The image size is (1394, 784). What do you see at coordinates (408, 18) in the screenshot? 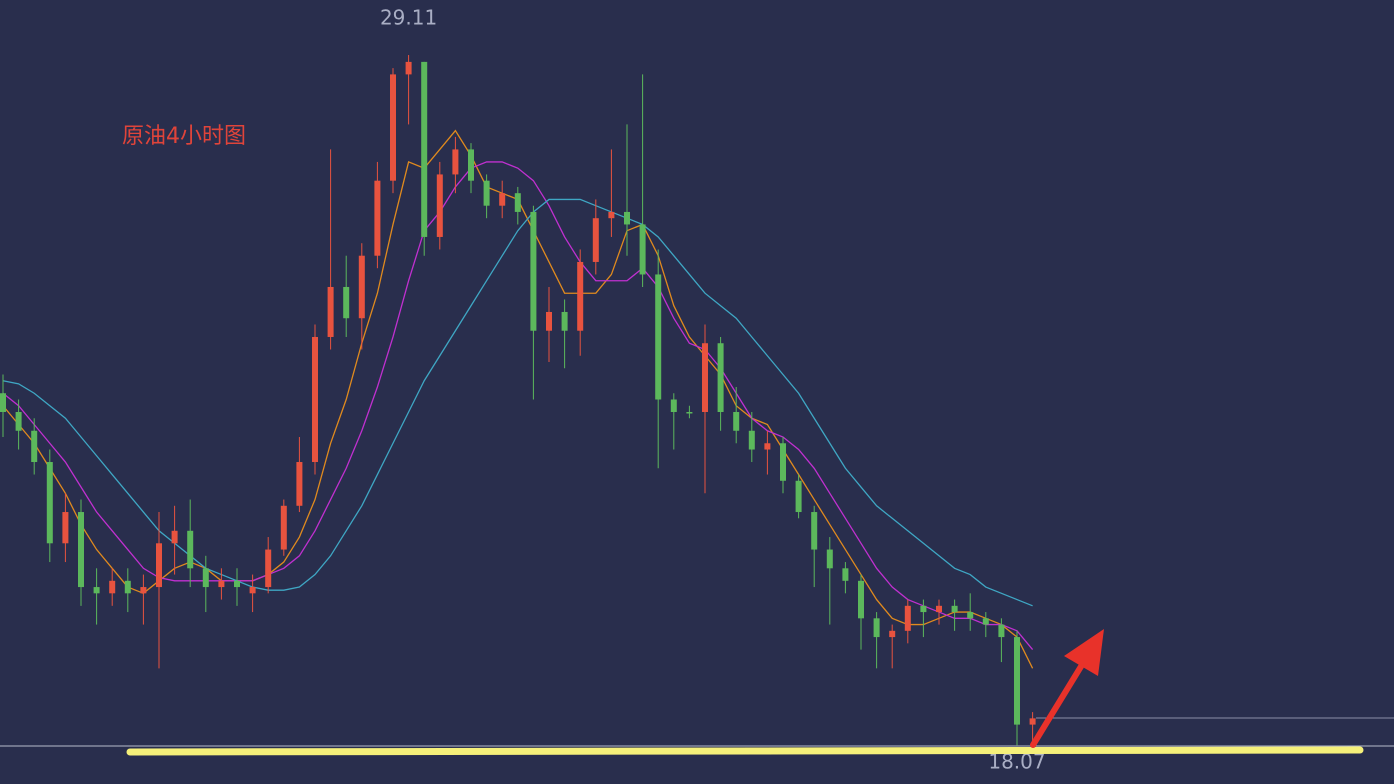
I see `high-label: 29.11` at bounding box center [408, 18].